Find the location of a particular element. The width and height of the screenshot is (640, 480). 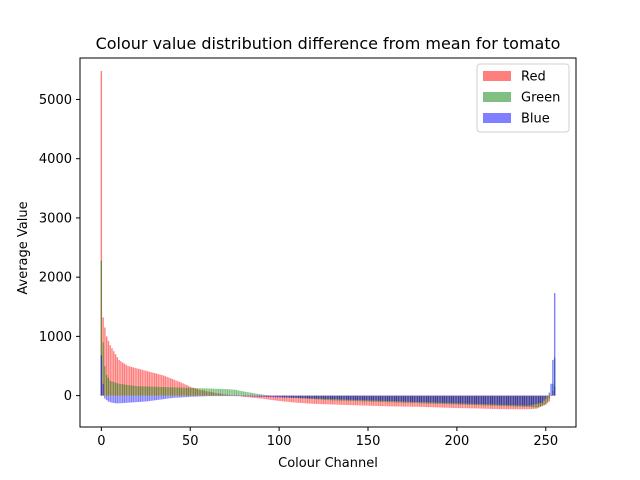

x-tick-label: 100 is located at coordinates (279, 441).